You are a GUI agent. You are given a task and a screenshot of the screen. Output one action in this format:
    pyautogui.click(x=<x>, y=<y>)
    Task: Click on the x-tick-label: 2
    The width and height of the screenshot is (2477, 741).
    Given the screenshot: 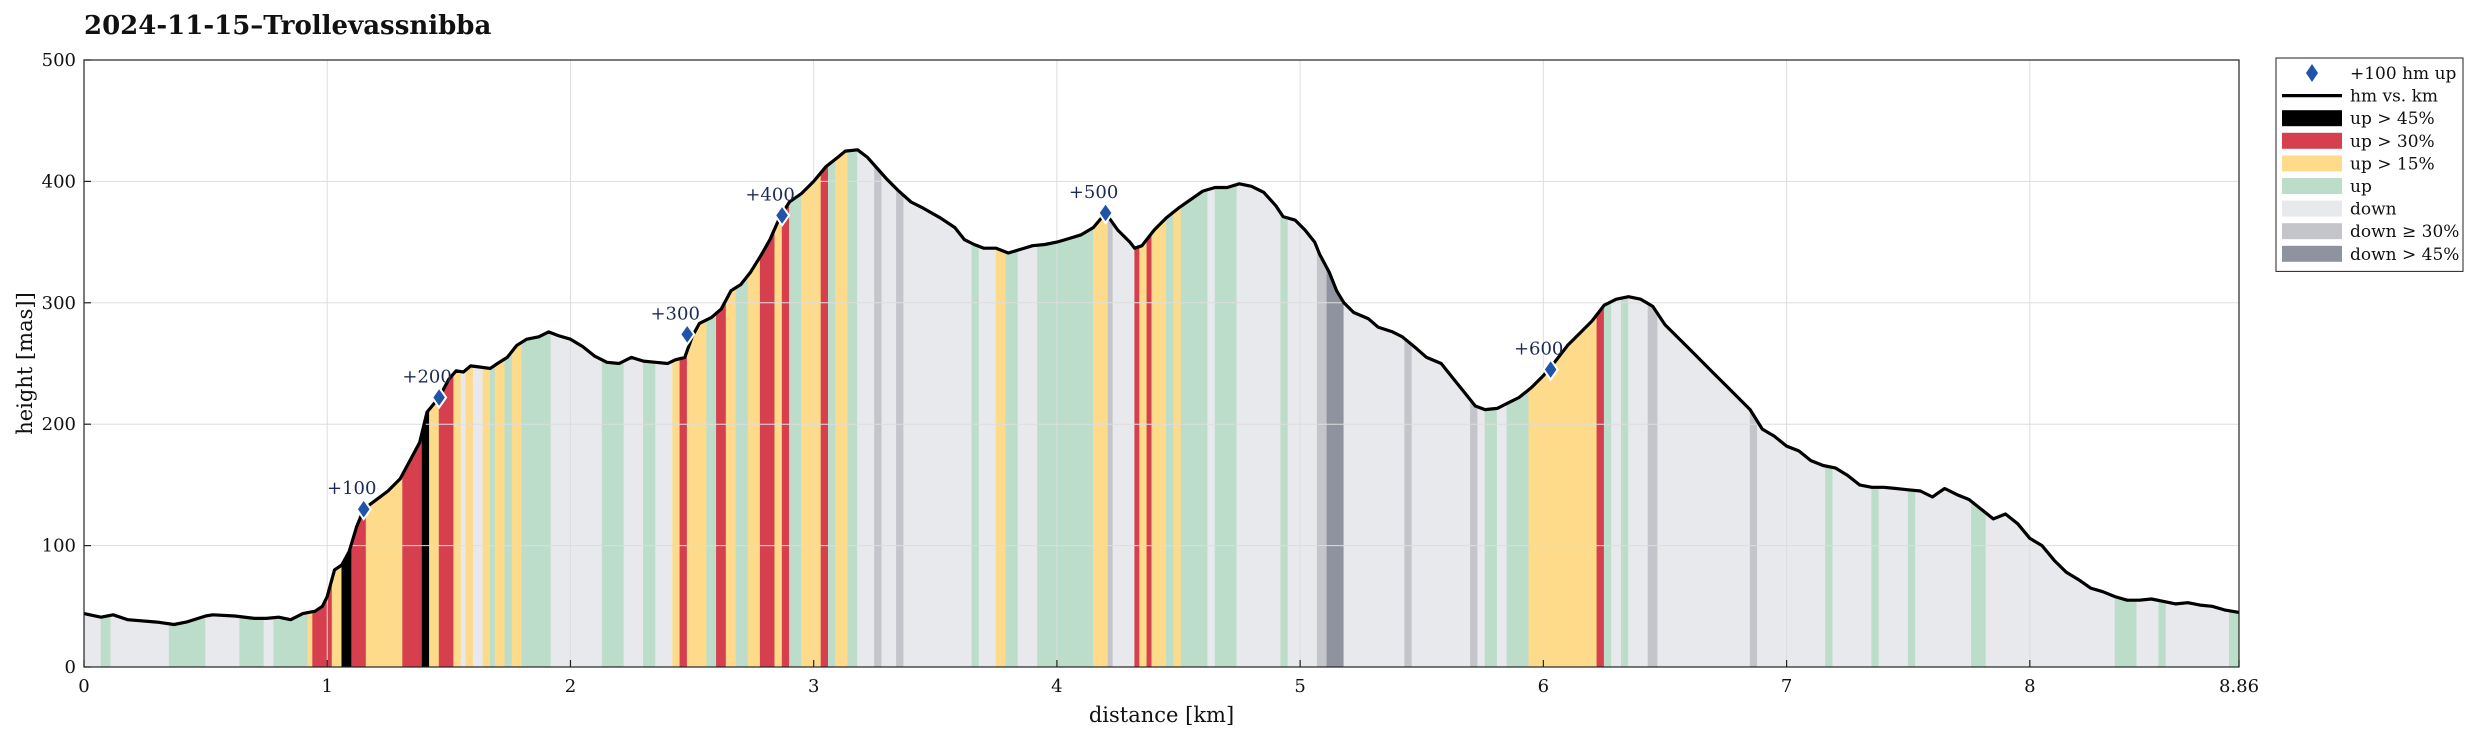 What is the action you would take?
    pyautogui.click(x=570, y=686)
    